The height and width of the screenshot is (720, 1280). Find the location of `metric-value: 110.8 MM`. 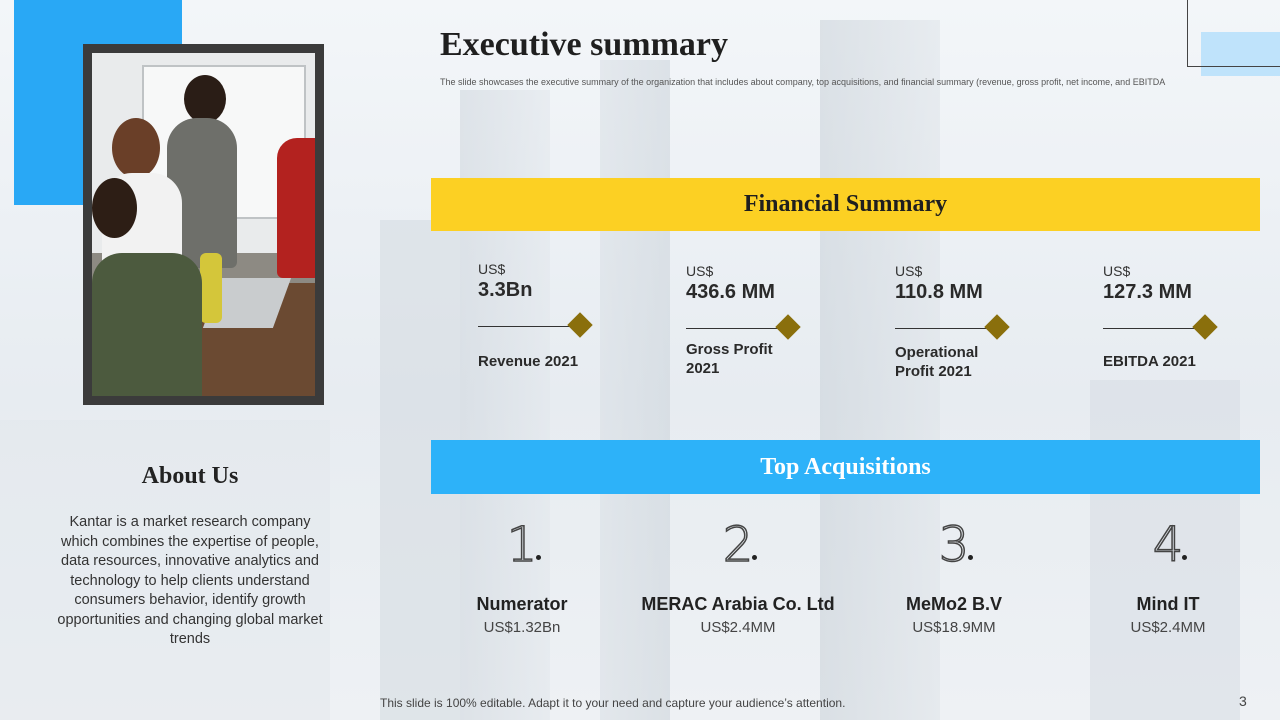

metric-value: 110.8 MM is located at coordinates (939, 292).